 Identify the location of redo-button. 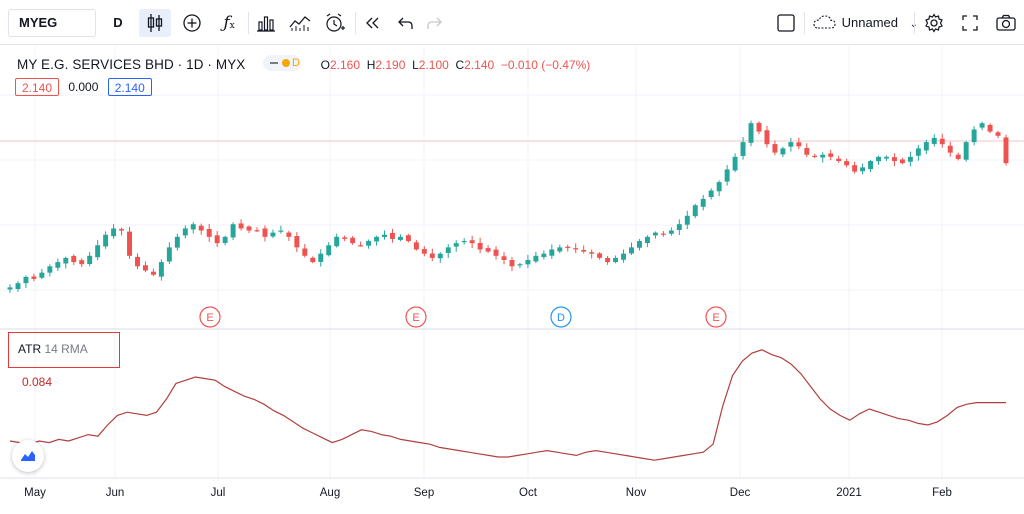
(434, 23).